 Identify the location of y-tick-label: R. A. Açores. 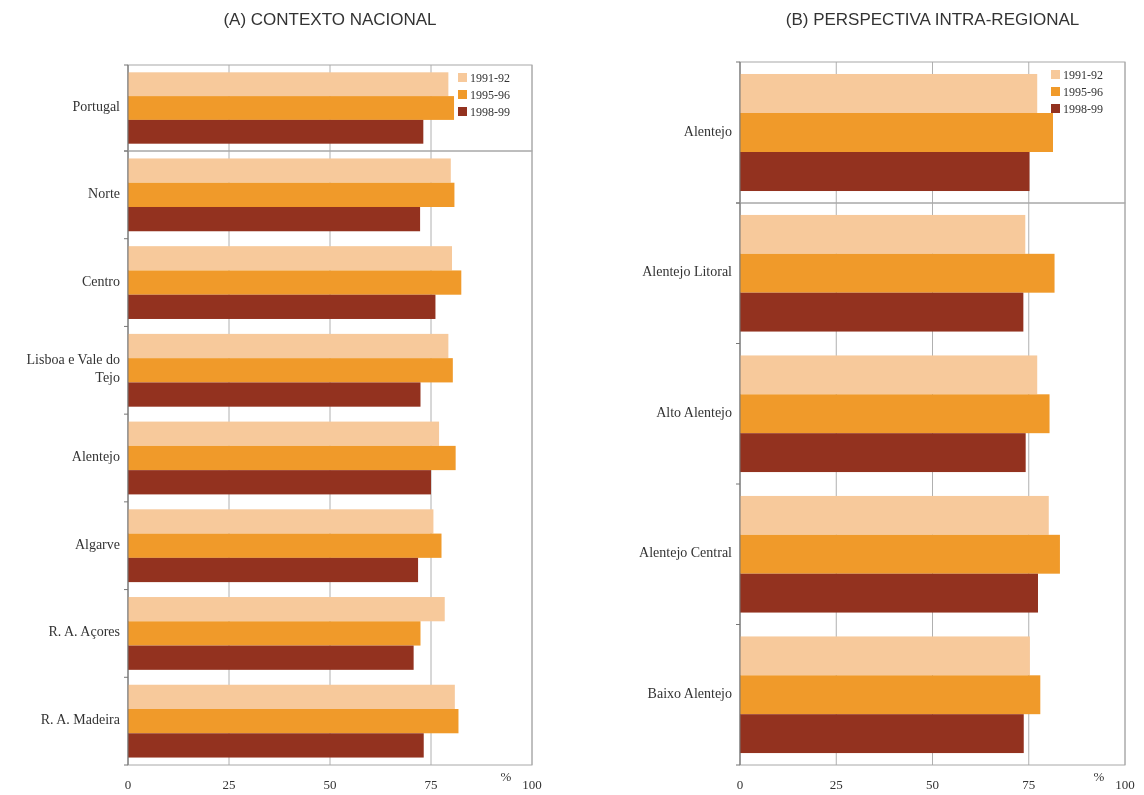
(84, 632).